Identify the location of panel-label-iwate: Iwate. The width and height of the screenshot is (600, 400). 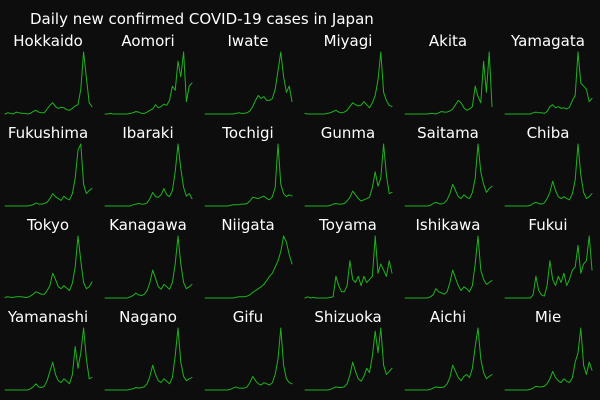
(248, 41).